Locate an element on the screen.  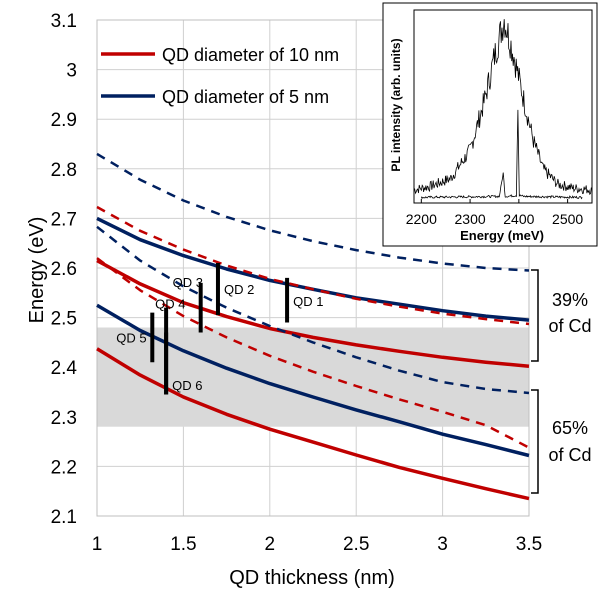
inset-x-tick-labels: 2200 2300 2400 2500 is located at coordinates (494, 213).